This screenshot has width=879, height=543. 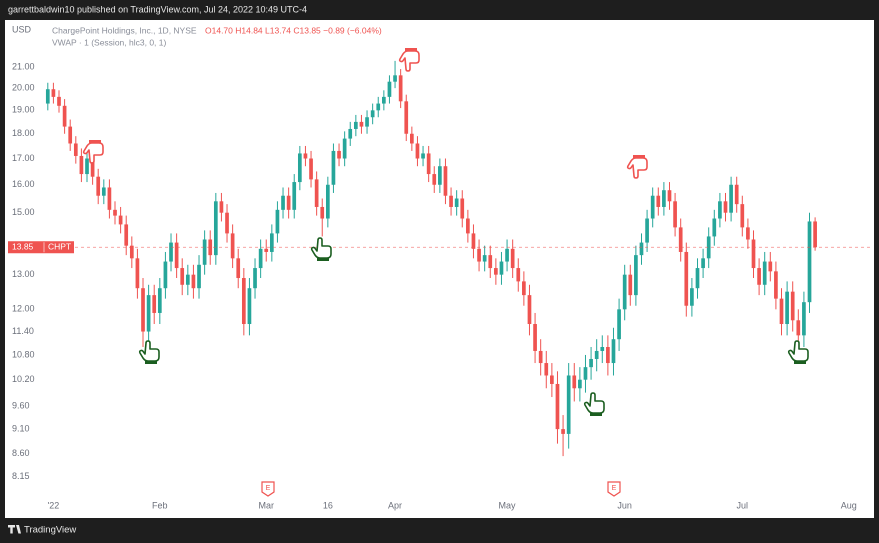 What do you see at coordinates (395, 505) in the screenshot?
I see `x-tick-label: Apr` at bounding box center [395, 505].